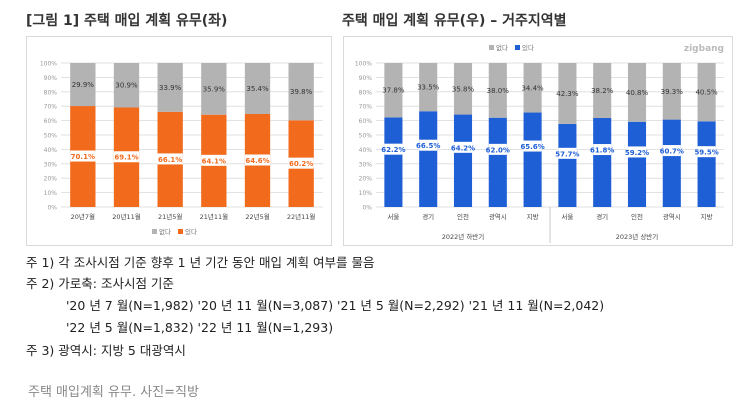  I want to click on data-label-plan: 64.1%, so click(214, 161).